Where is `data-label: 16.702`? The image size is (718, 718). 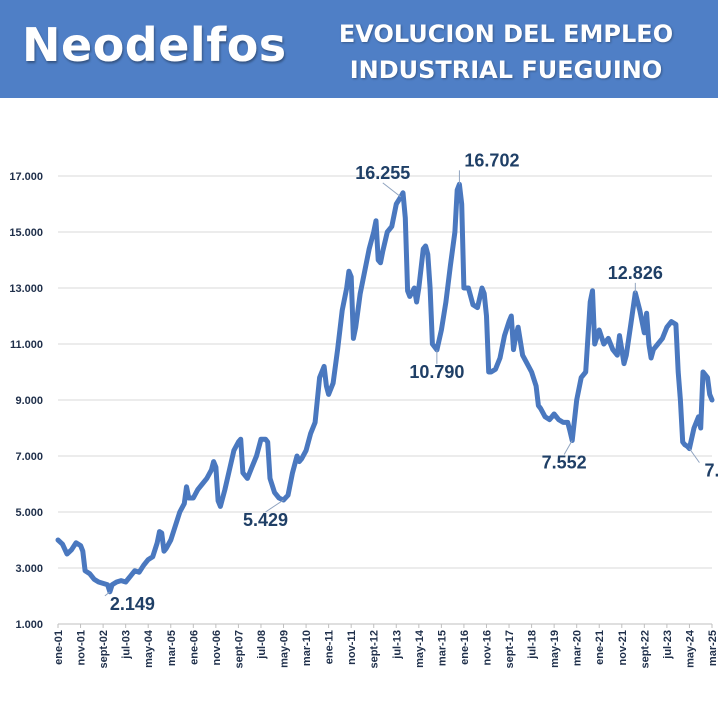
data-label: 16.702 is located at coordinates (491, 160).